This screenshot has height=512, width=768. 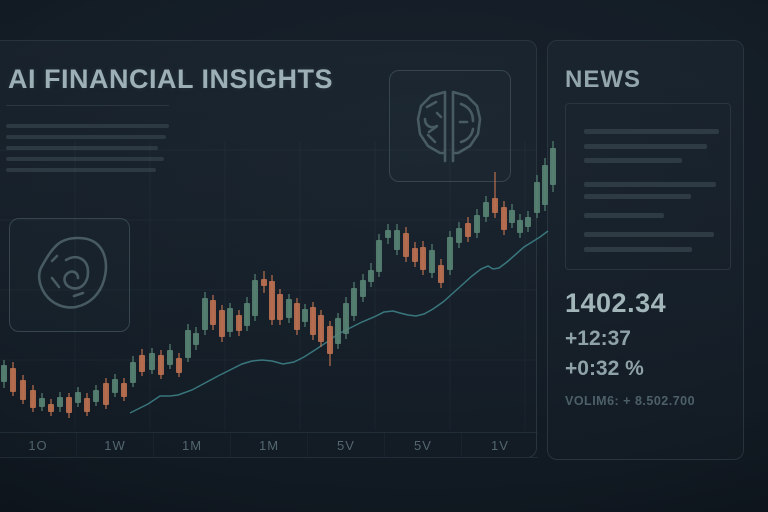 What do you see at coordinates (598, 338) in the screenshot?
I see `price-change: +12:37` at bounding box center [598, 338].